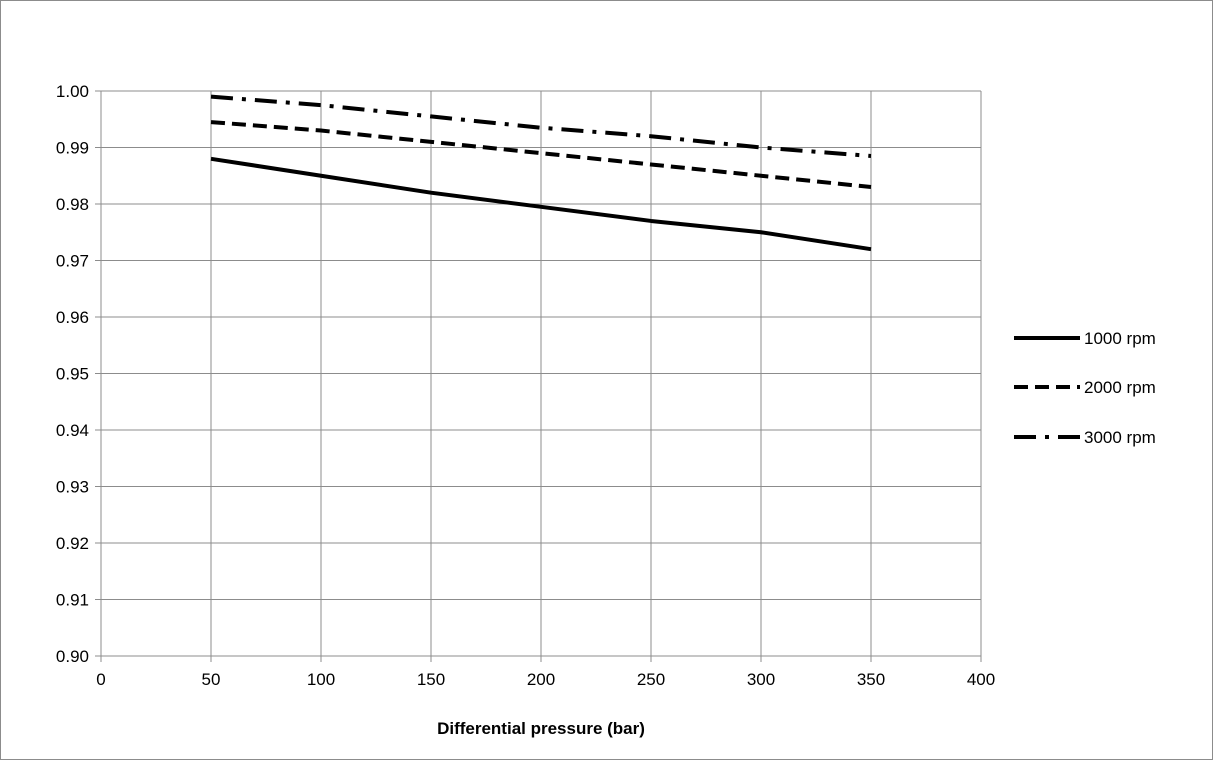 The image size is (1213, 761). I want to click on series-lines, so click(541, 173).